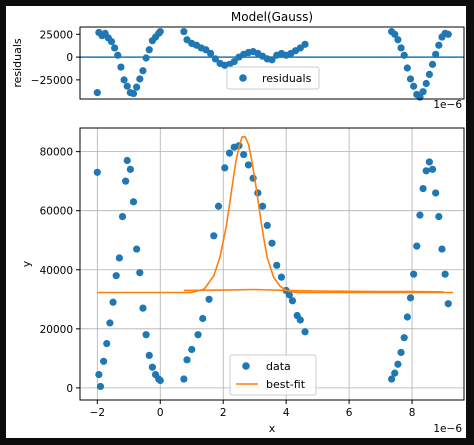 This screenshot has width=474, height=445. What do you see at coordinates (273, 375) in the screenshot?
I see `fit-legend: data best-fit` at bounding box center [273, 375].